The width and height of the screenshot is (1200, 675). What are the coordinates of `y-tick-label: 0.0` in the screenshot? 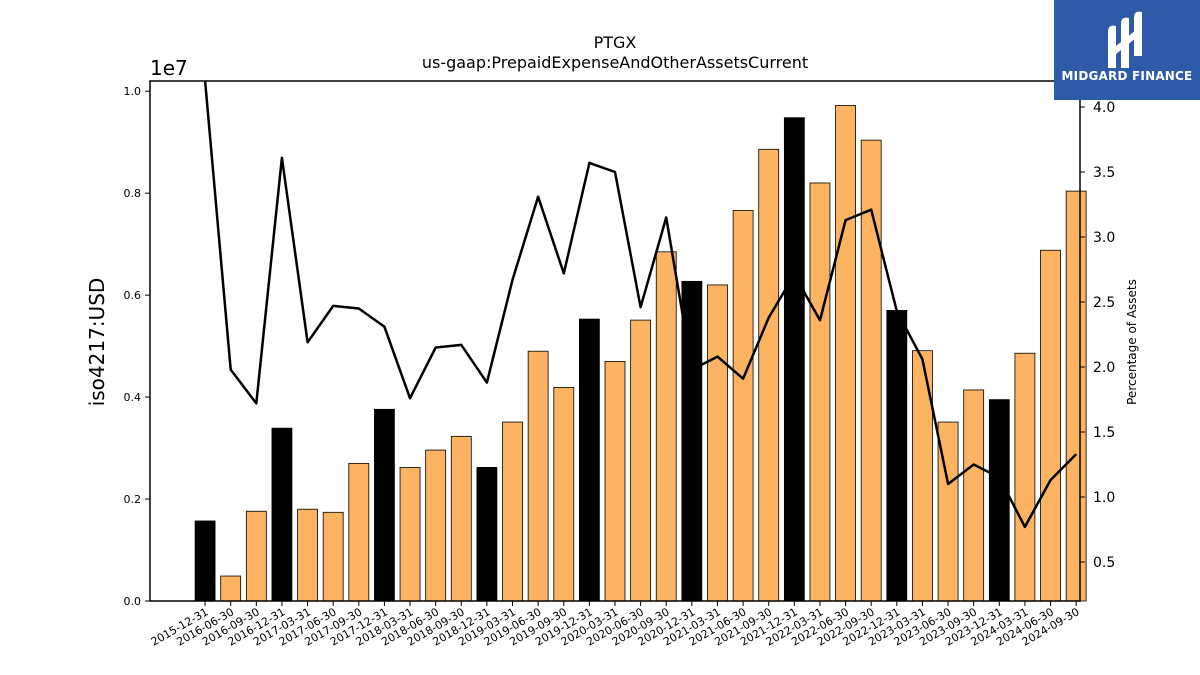 It's located at (133, 601).